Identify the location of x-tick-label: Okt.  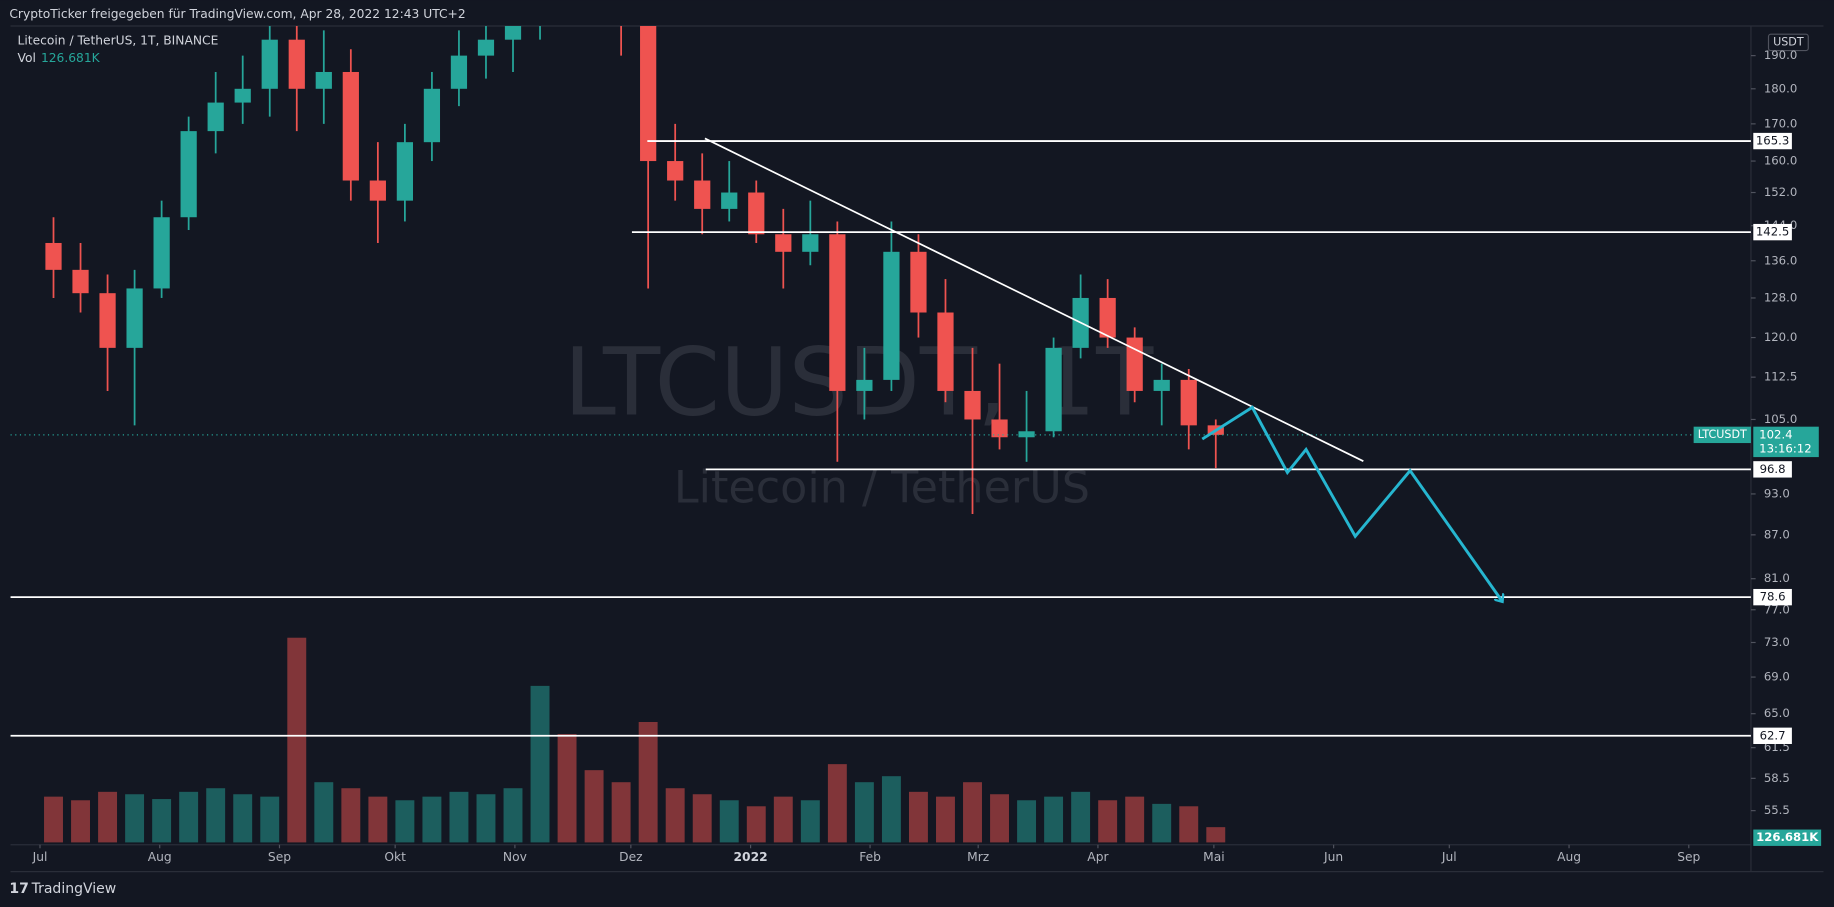
(395, 857).